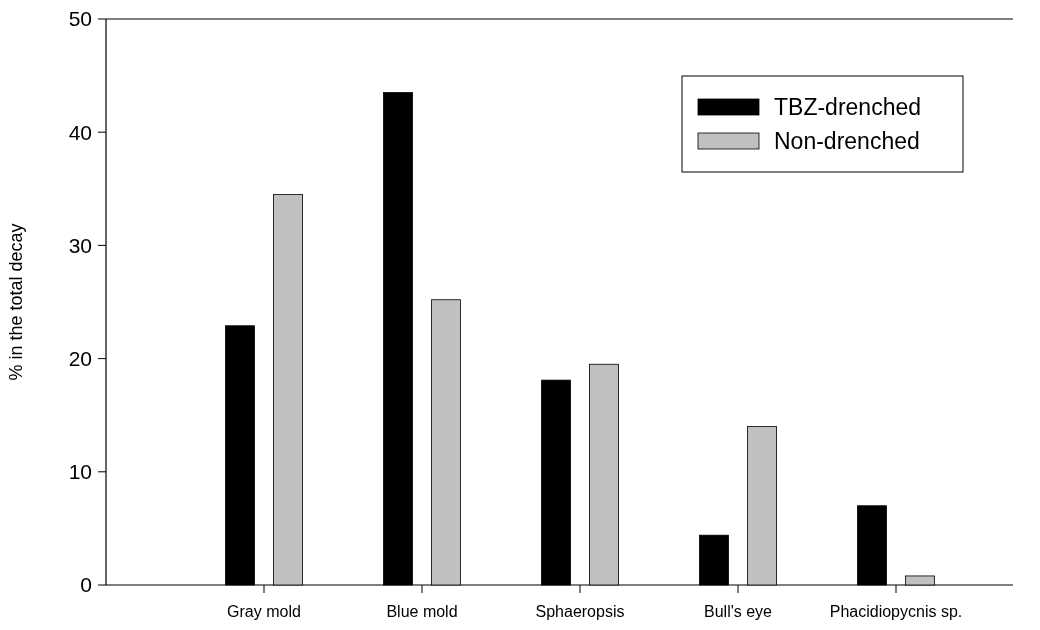 The image size is (1040, 630). What do you see at coordinates (80, 472) in the screenshot?
I see `y-tick-label: 10` at bounding box center [80, 472].